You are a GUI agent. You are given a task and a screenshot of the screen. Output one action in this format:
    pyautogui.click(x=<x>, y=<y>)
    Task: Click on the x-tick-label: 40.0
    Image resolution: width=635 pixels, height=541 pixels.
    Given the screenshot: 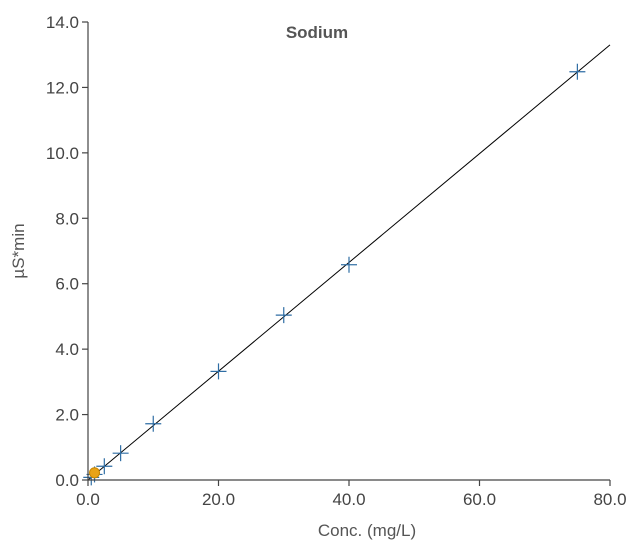 What is the action you would take?
    pyautogui.click(x=348, y=499)
    